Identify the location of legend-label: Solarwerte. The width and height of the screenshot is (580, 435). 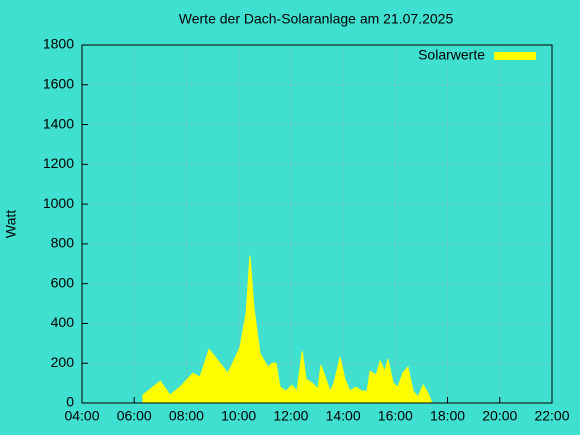
(451, 55).